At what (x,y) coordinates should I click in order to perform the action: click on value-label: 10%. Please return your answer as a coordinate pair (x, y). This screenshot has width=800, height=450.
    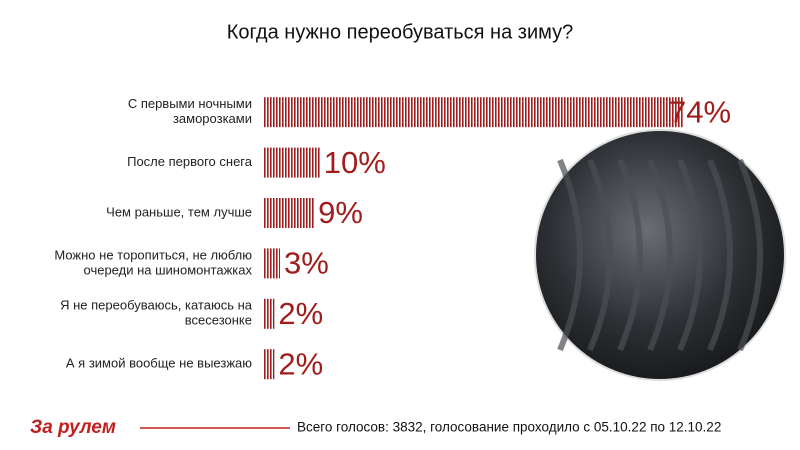
    Looking at the image, I should click on (355, 162).